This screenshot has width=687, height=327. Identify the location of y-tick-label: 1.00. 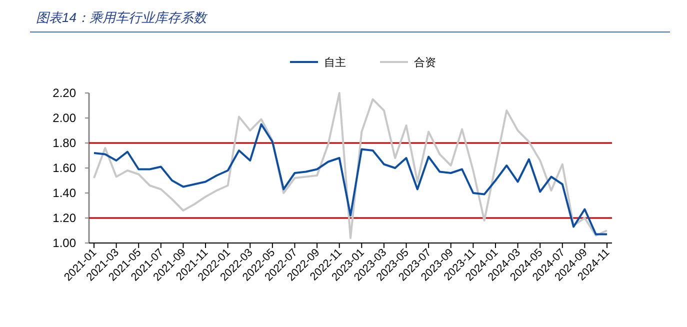
(64, 243).